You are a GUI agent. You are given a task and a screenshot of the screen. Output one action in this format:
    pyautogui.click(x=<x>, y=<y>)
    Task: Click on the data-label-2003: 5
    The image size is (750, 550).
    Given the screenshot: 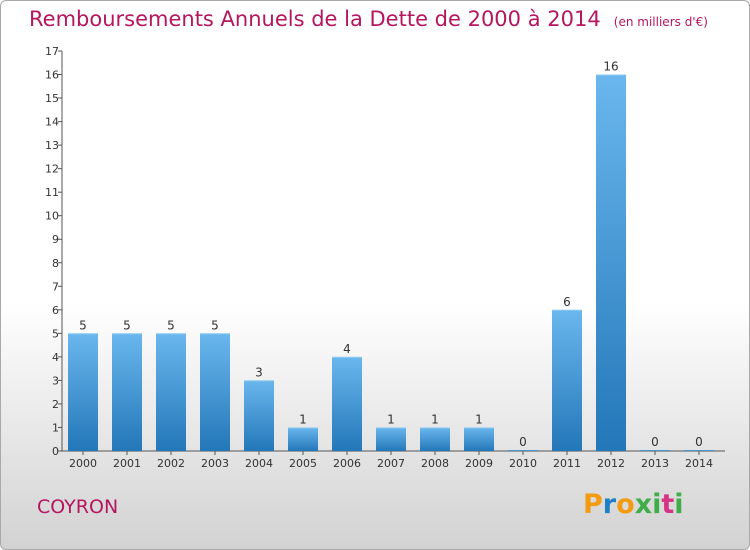 What is the action you would take?
    pyautogui.click(x=215, y=325)
    